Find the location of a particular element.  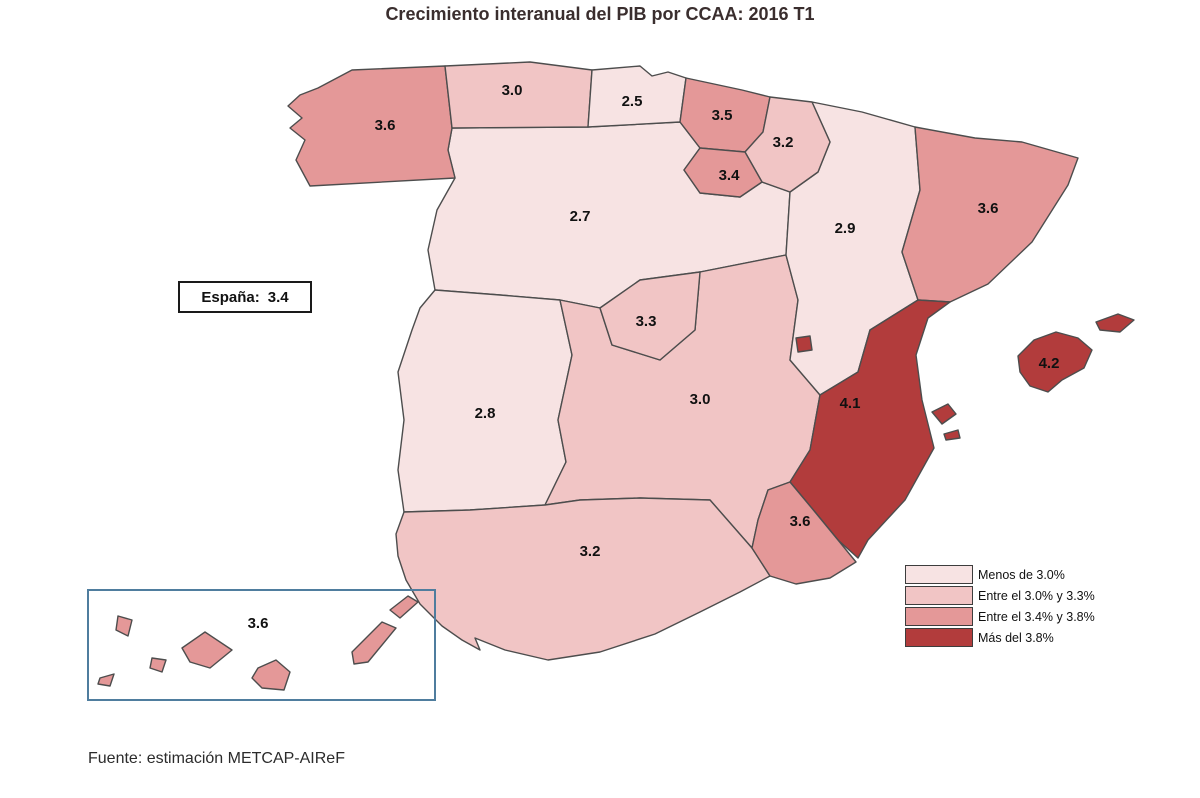

value-label-cataluna: 3.6 is located at coordinates (988, 208).